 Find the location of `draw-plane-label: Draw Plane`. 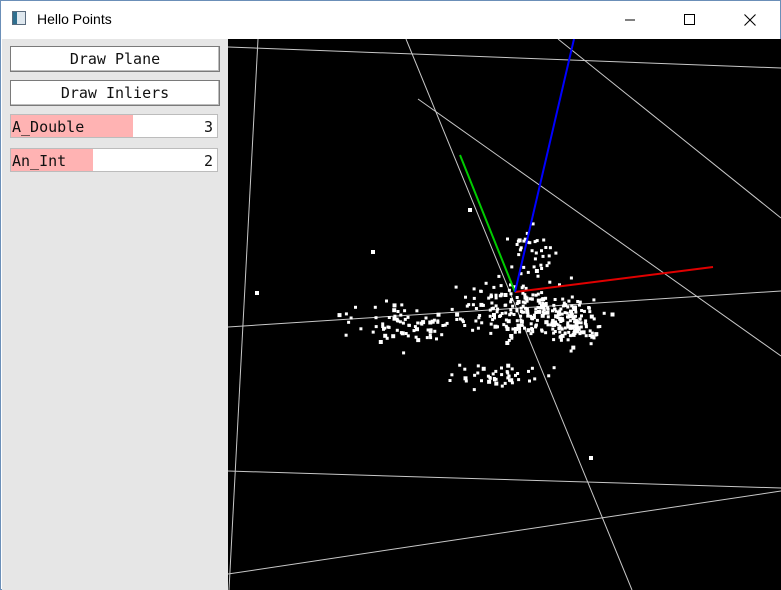

draw-plane-label: Draw Plane is located at coordinates (115, 59).